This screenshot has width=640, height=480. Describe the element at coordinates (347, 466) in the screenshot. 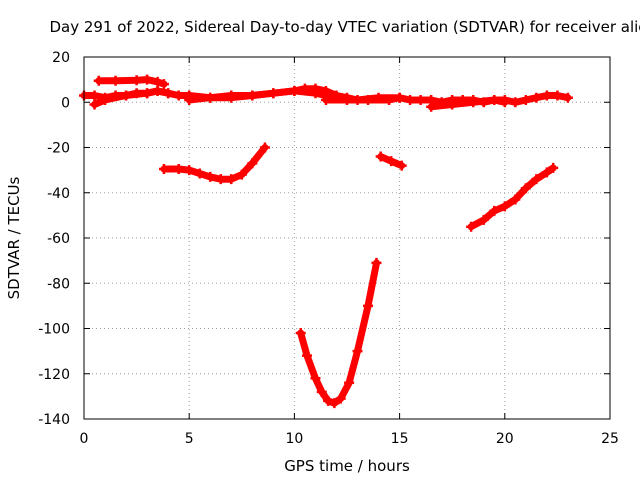

I see `x-axis-label: GPS time / hours` at that location.